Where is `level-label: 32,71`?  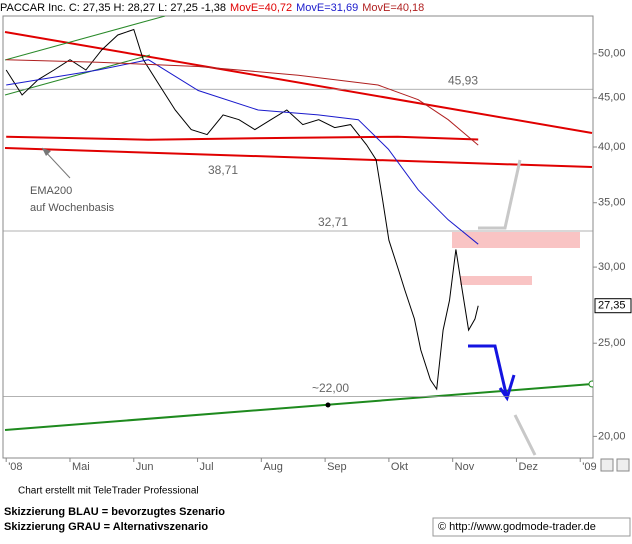
level-label: 32,71 is located at coordinates (333, 222).